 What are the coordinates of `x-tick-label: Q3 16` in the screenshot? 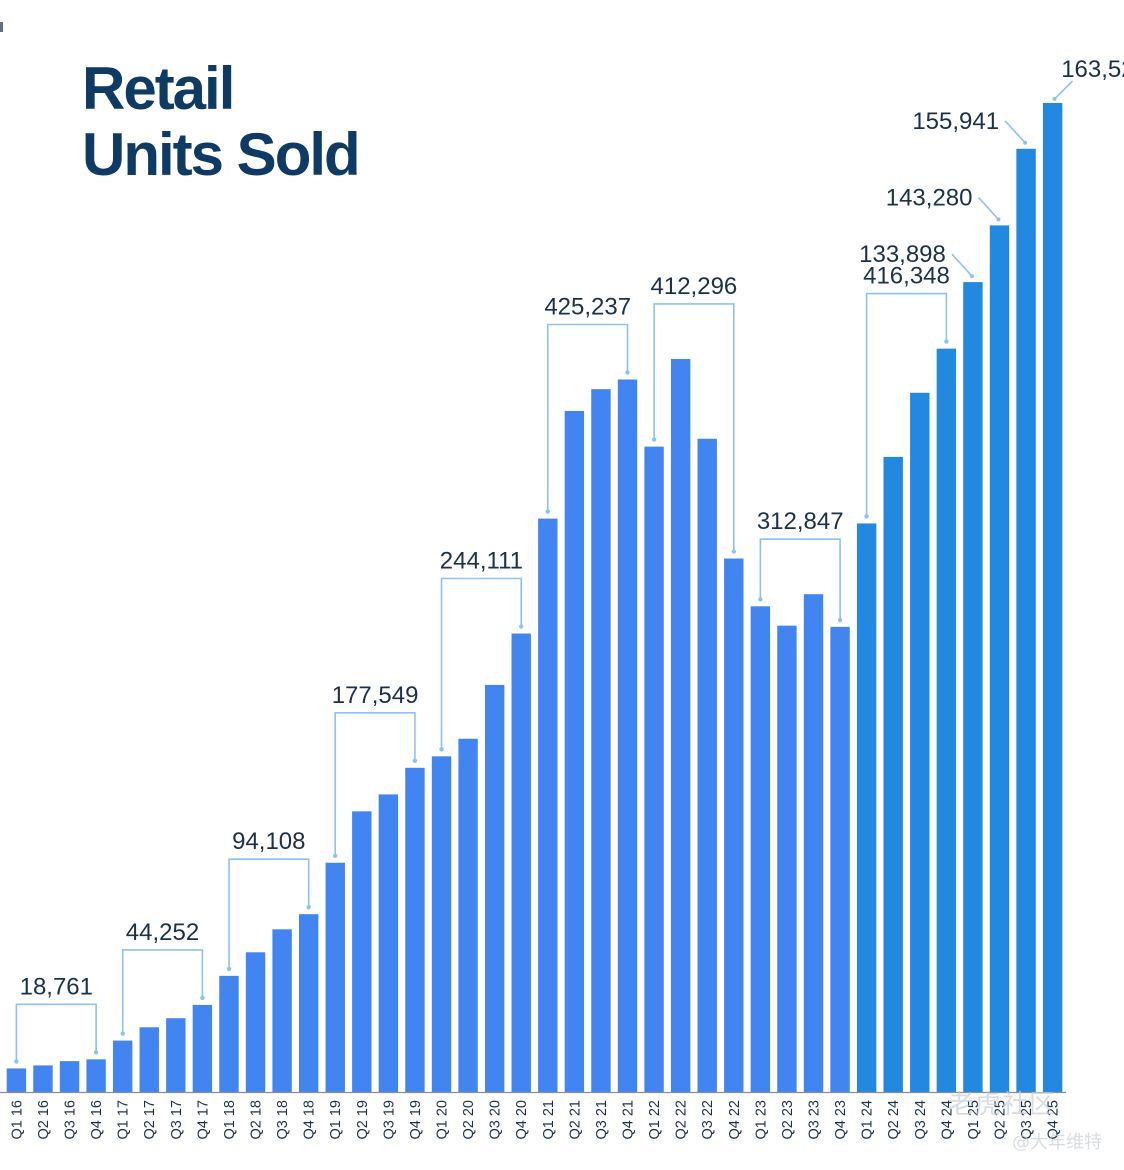 It's located at (71, 1120).